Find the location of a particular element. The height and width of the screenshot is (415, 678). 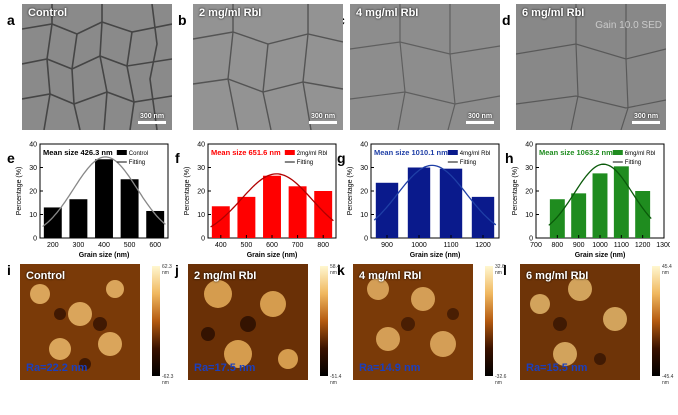

color-scale-max: 58.4 nm is located at coordinates (335, 270).